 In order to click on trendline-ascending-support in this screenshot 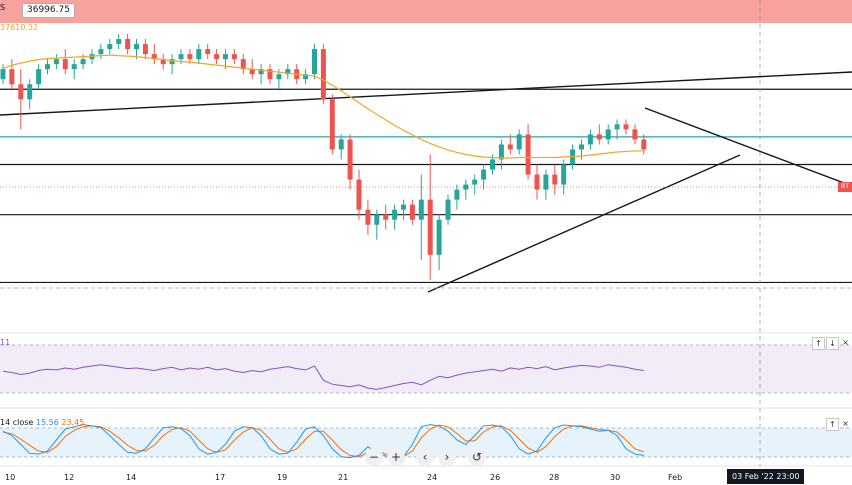, I will do `click(584, 223)`.